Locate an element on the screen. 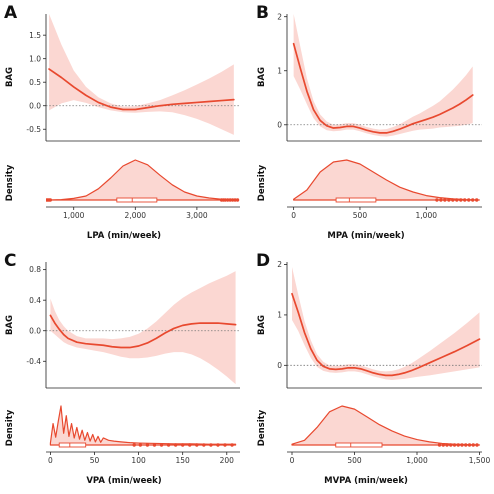 Image resolution: width=494 pixels, height=494 pixels. x-axis-title: MPA (min/week) is located at coordinates (365, 236).